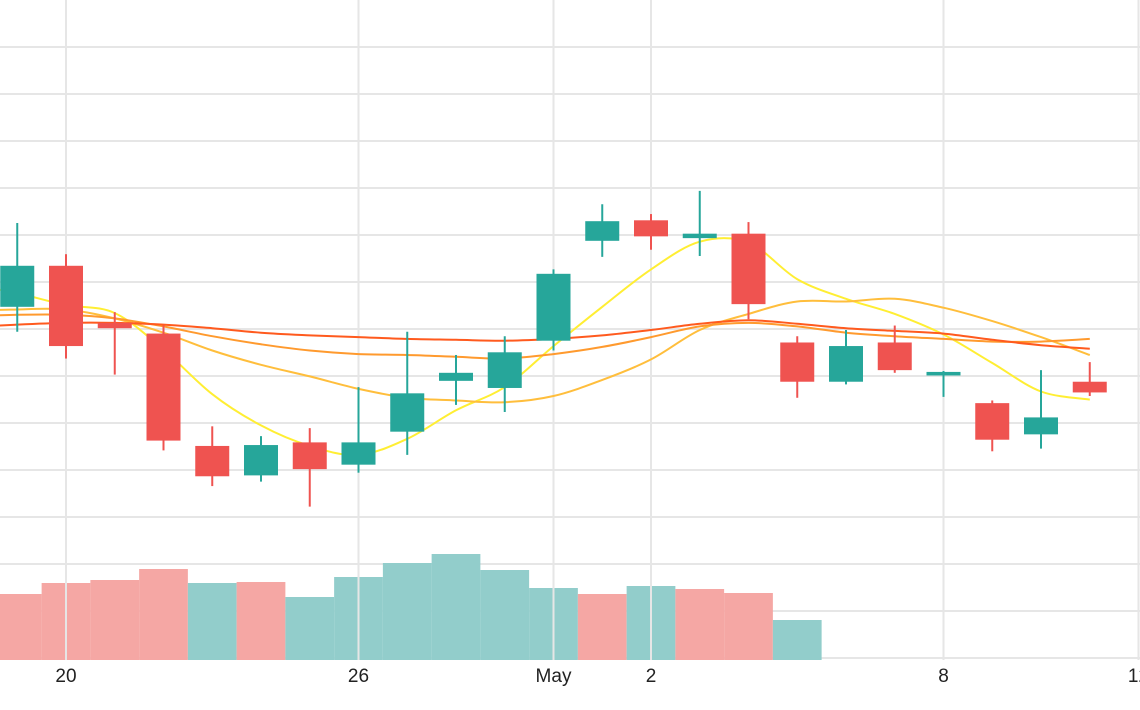  I want to click on x-tick-label: 2, so click(651, 676).